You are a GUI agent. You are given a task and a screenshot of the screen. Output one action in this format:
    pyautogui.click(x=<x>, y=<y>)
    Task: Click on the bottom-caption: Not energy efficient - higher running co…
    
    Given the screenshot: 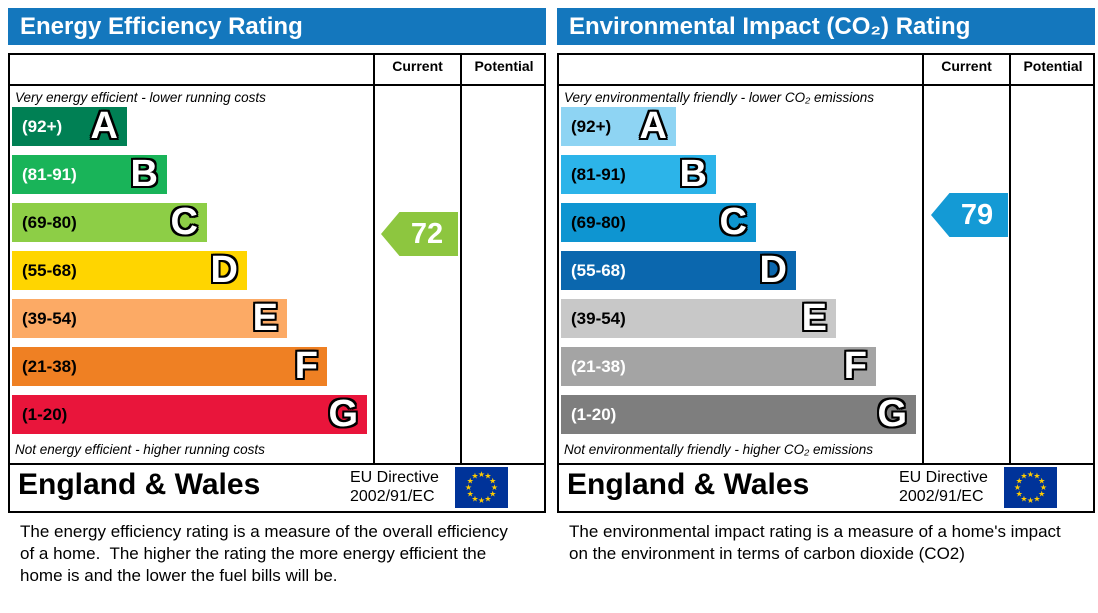 What is the action you would take?
    pyautogui.click(x=140, y=449)
    